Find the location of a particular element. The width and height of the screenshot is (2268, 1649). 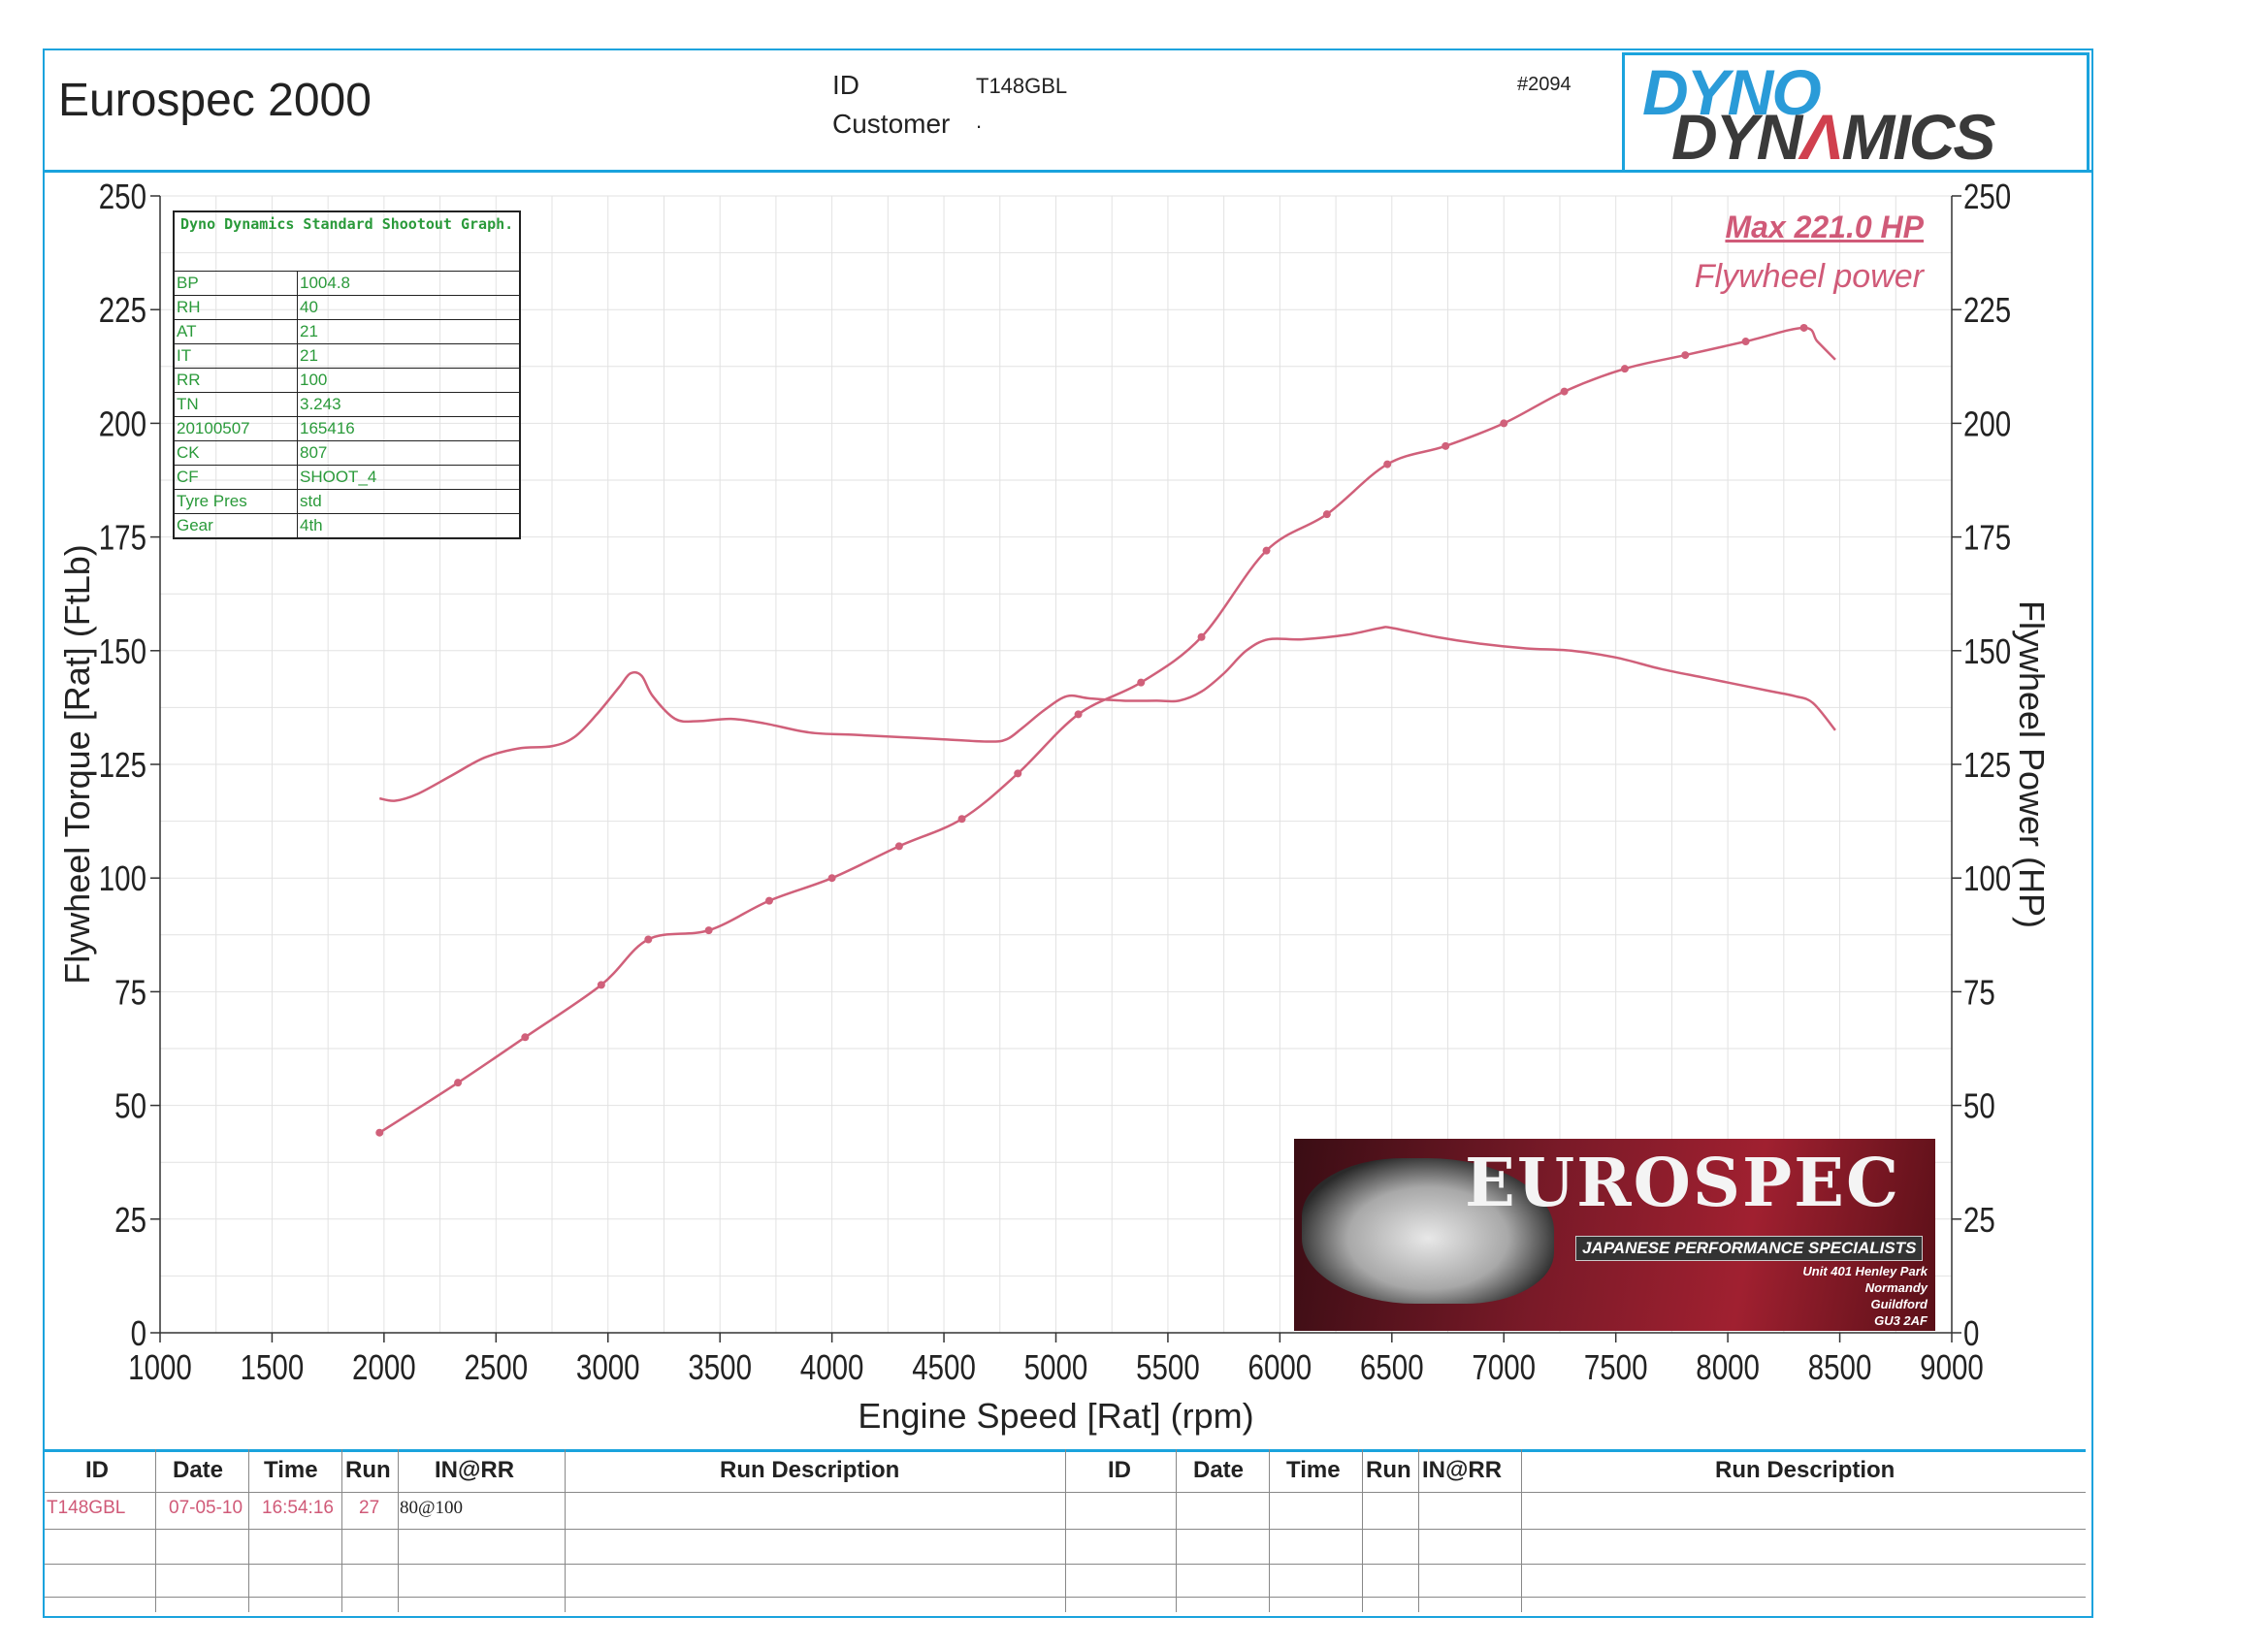

test-conditions-caption-row: Dyno Dynamics Standard Shootout Graph. is located at coordinates (347, 241).